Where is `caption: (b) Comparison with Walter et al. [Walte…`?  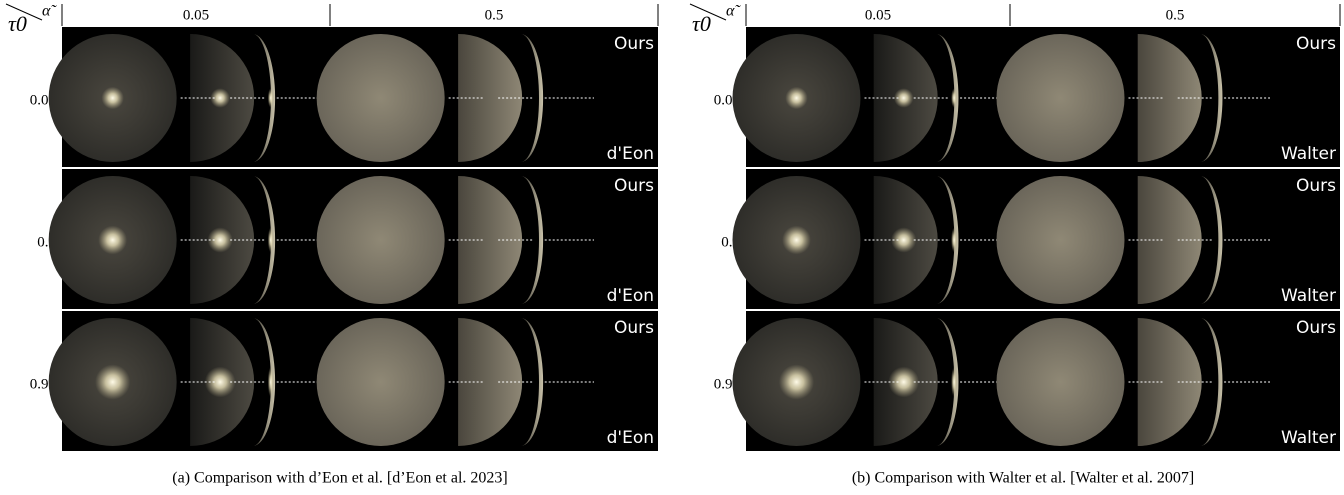
caption: (b) Comparison with Walter et al. [Walte… is located at coordinates (1023, 478).